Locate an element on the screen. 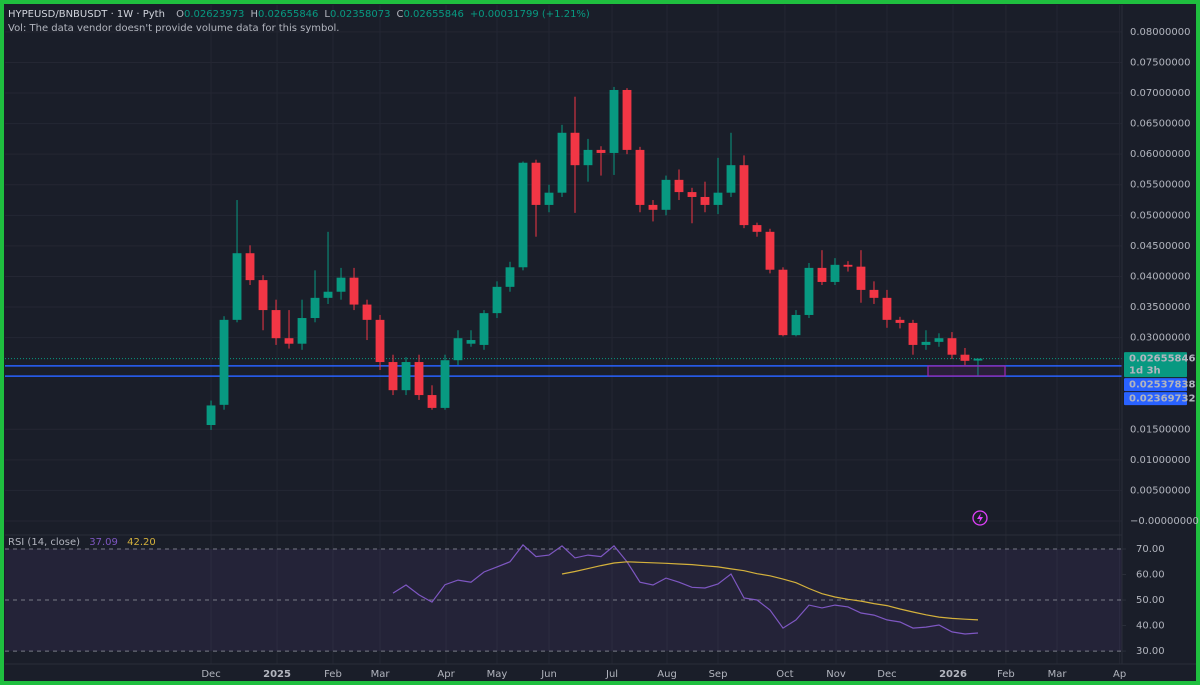 Image resolution: width=1200 pixels, height=685 pixels. price-line-tag: 0.02537838 is located at coordinates (1162, 385).